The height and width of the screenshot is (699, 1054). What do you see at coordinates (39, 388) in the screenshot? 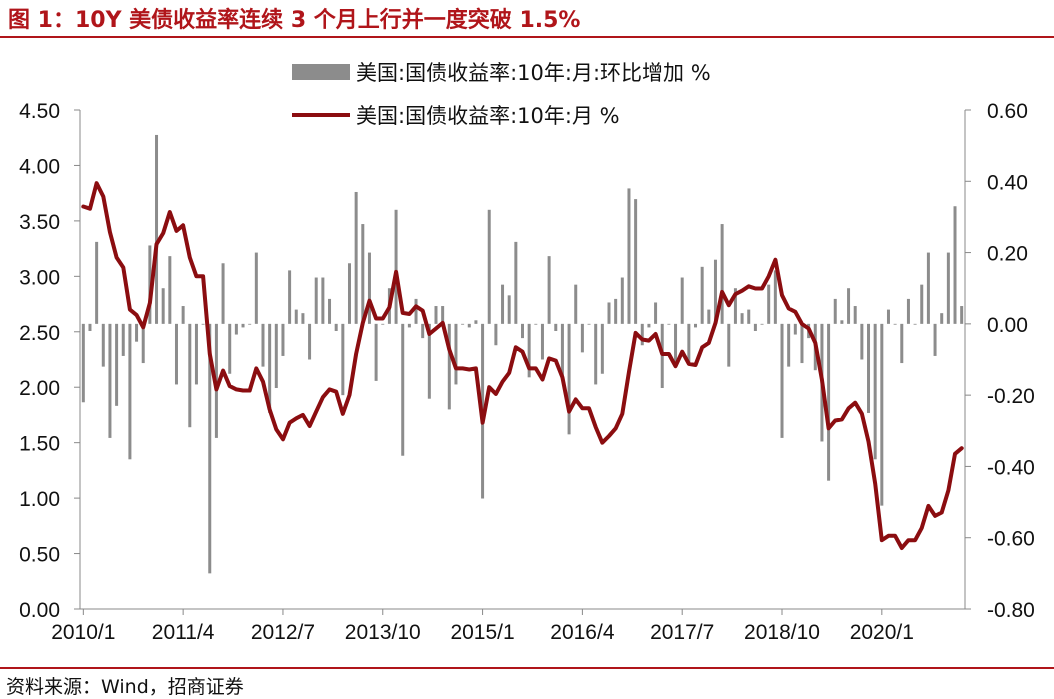
I see `left-tick-label: 2.00` at bounding box center [39, 388].